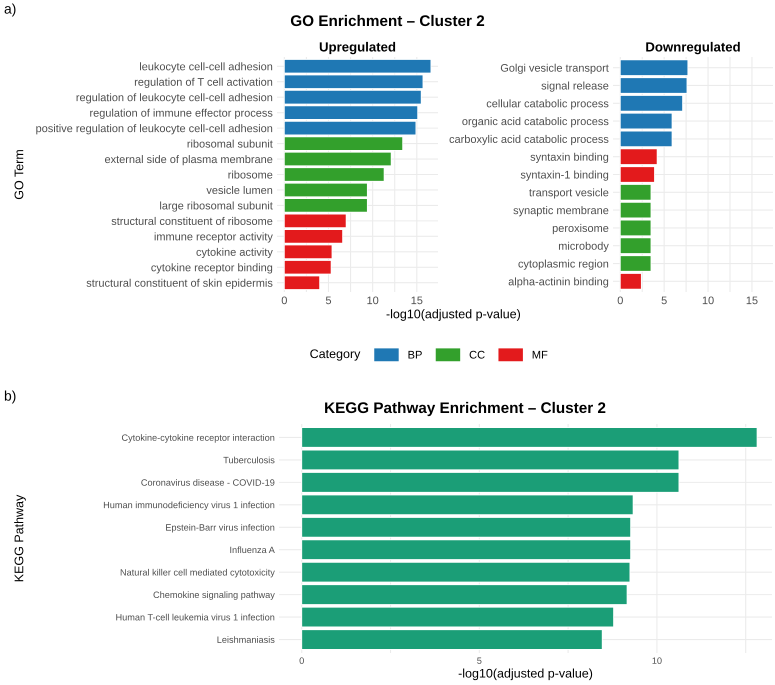 Image resolution: width=775 pixels, height=685 pixels. What do you see at coordinates (563, 265) in the screenshot?
I see `y-tick-label: cytoplasmic region` at bounding box center [563, 265].